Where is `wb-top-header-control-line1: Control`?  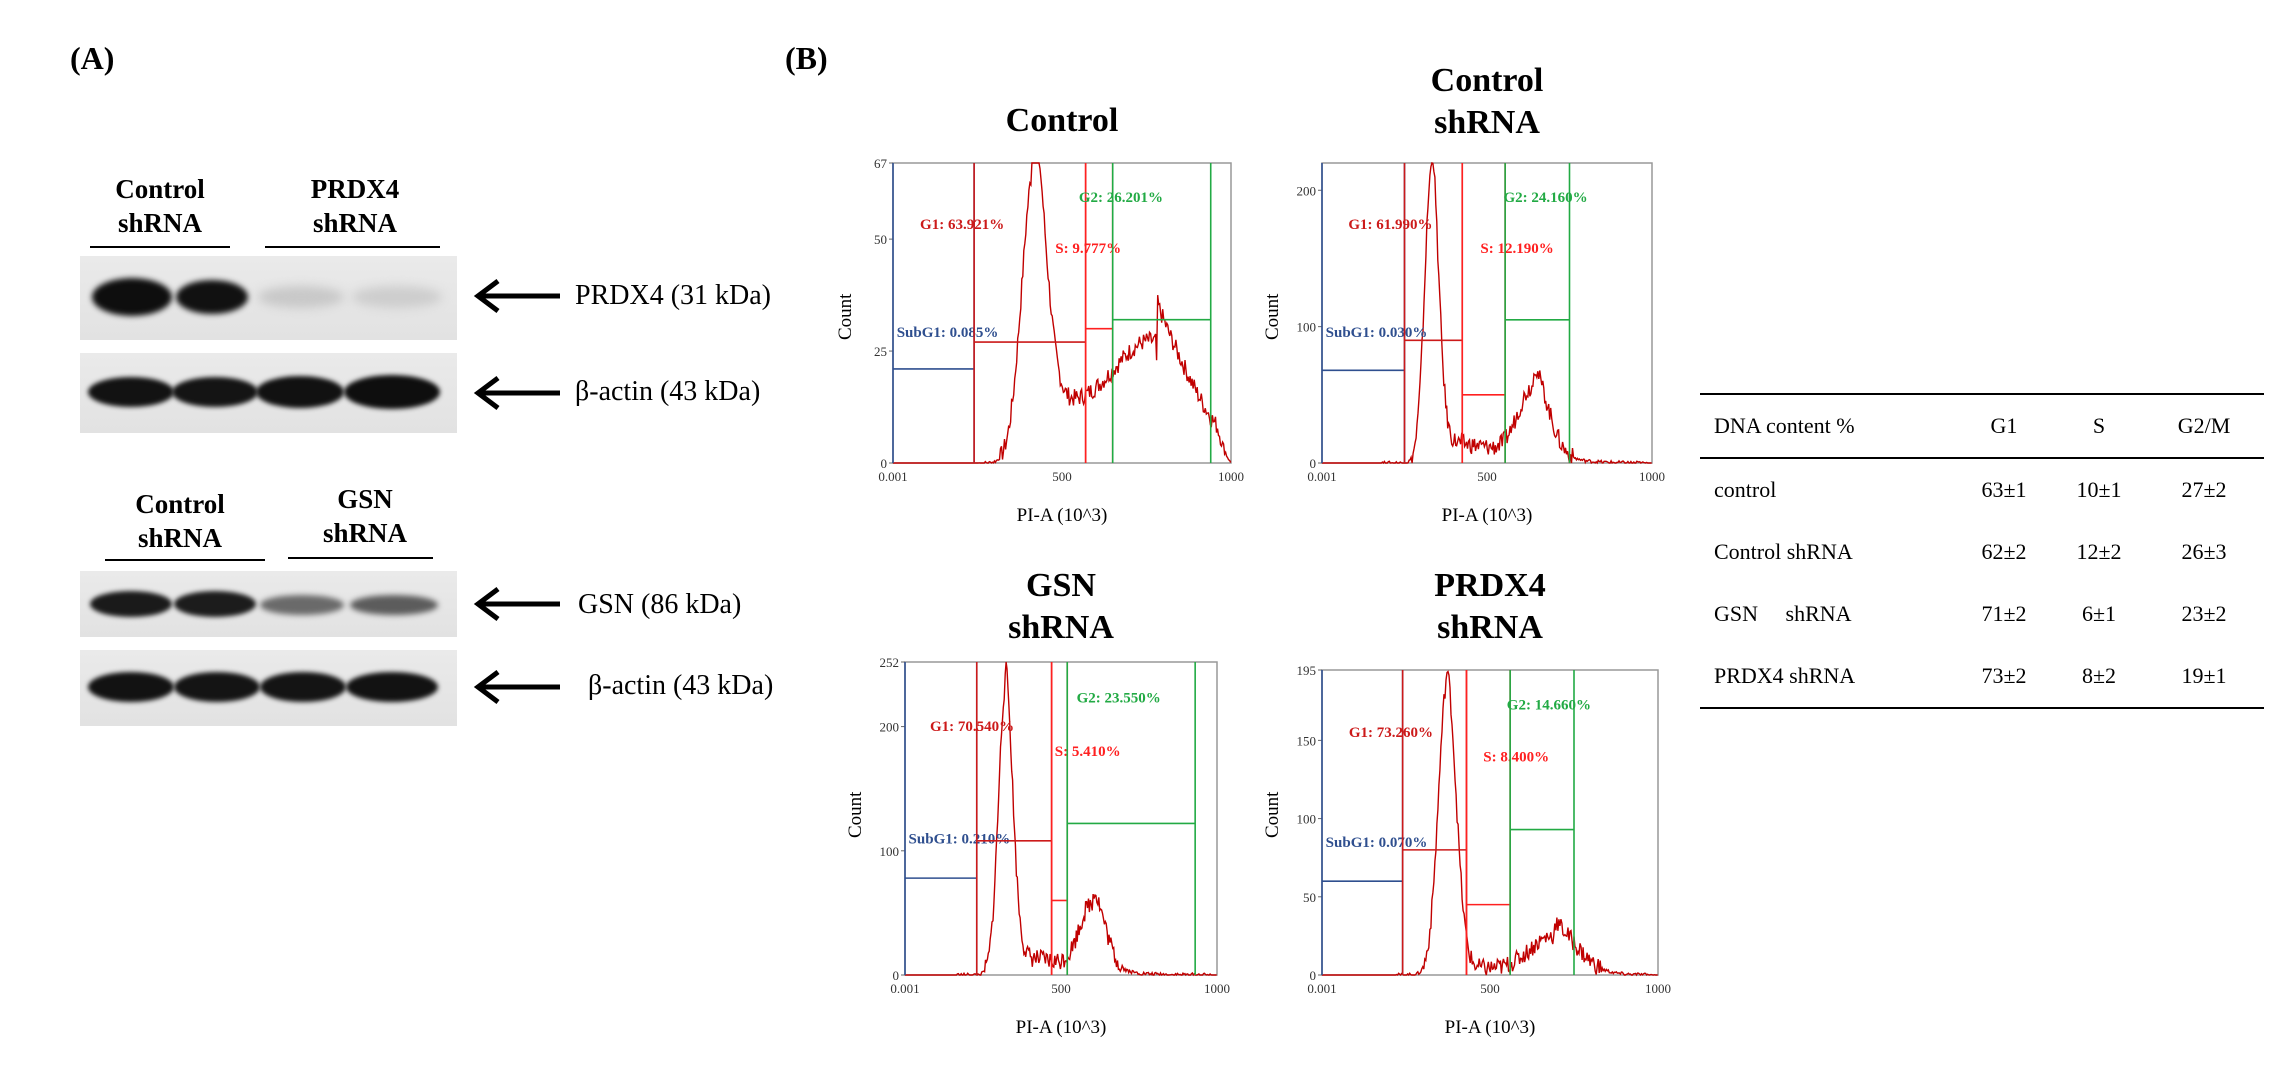
wb-top-header-control-line1: Control is located at coordinates (160, 189).